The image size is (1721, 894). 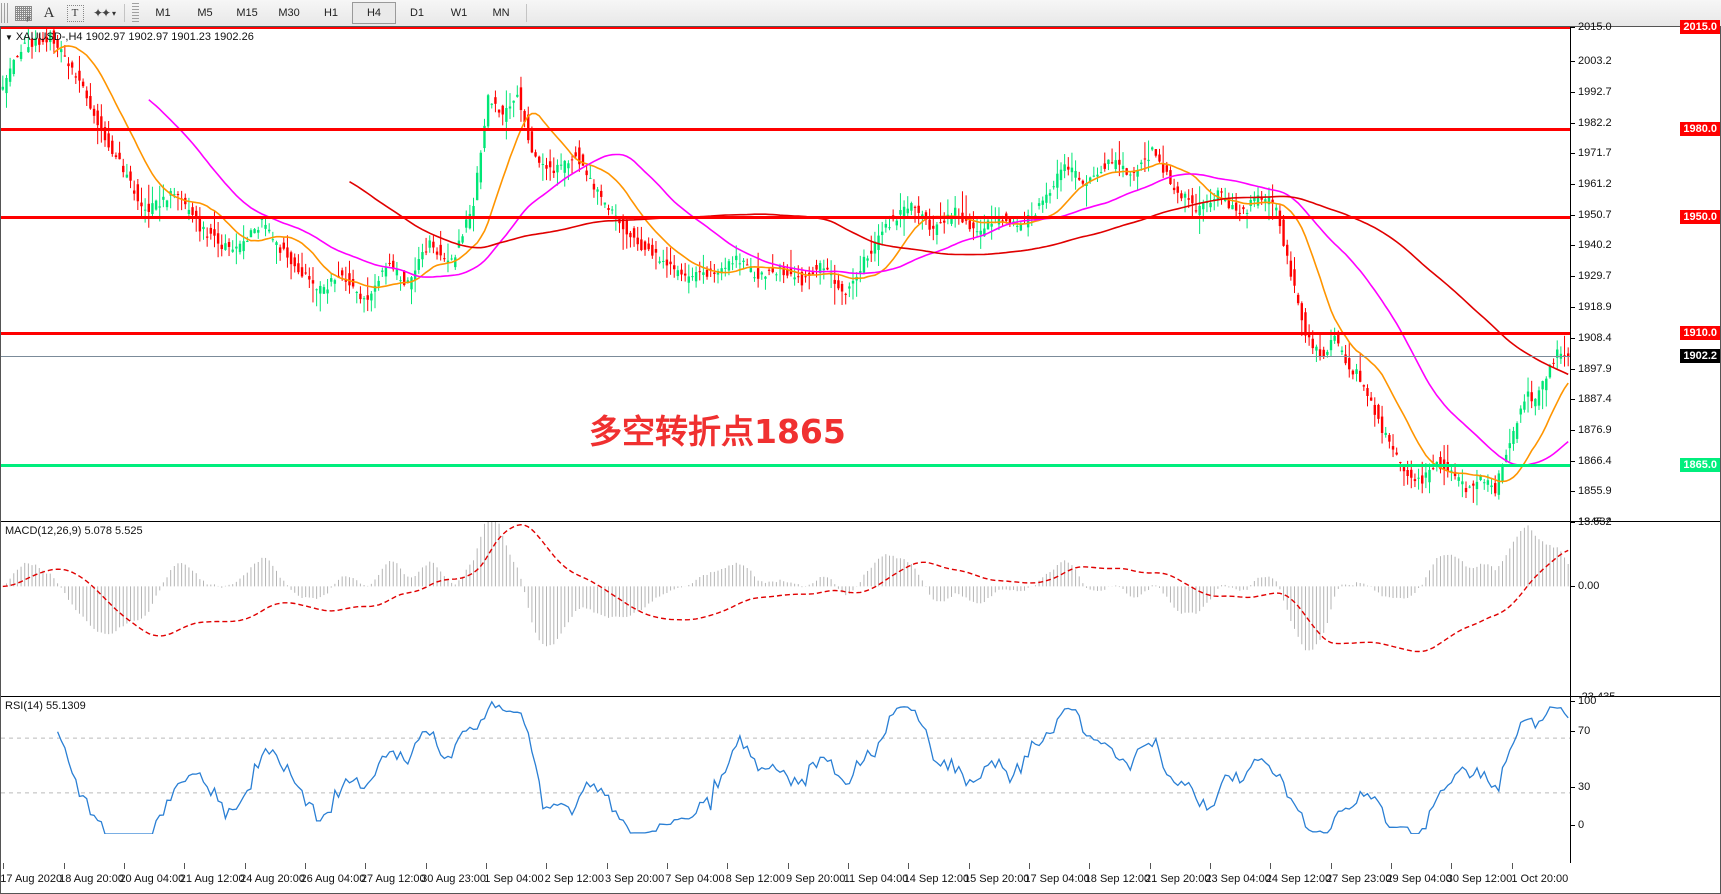 I want to click on crosshair-icon, so click(x=23, y=13).